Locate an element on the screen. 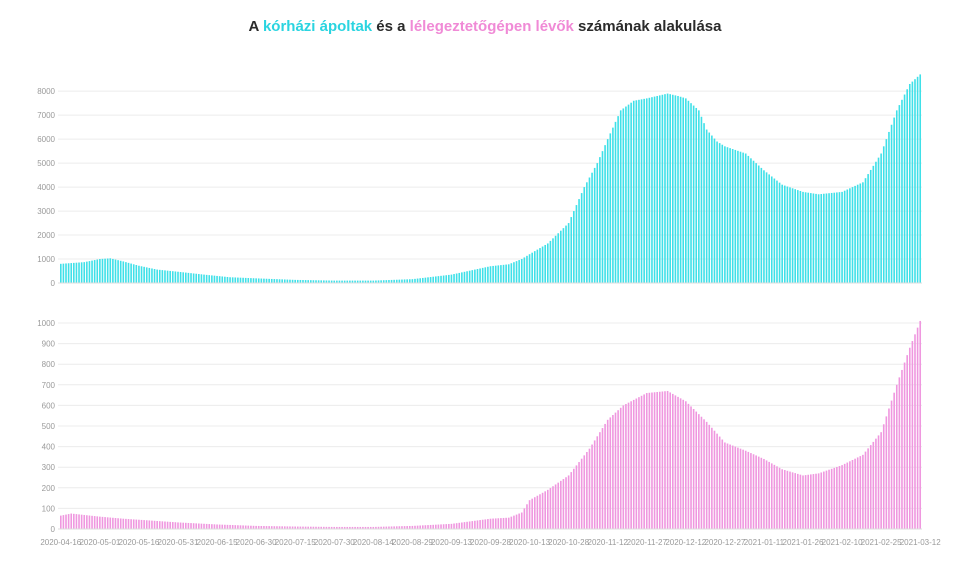 This screenshot has width=970, height=567. y-tick-label: 1000 is located at coordinates (46, 259).